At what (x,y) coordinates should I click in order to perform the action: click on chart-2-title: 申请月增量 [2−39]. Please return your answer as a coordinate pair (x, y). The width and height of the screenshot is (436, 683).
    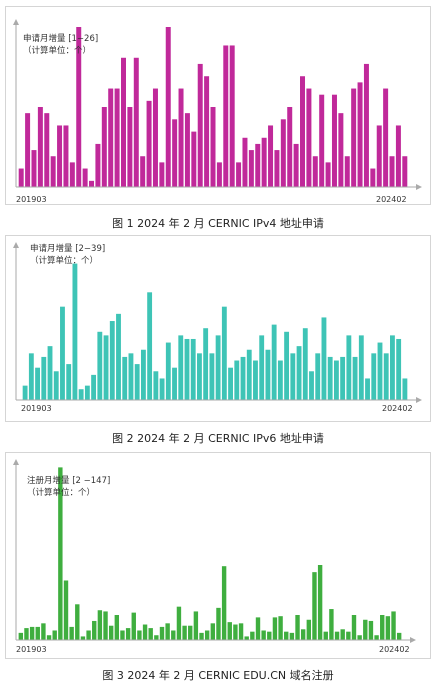
    Looking at the image, I should click on (68, 249).